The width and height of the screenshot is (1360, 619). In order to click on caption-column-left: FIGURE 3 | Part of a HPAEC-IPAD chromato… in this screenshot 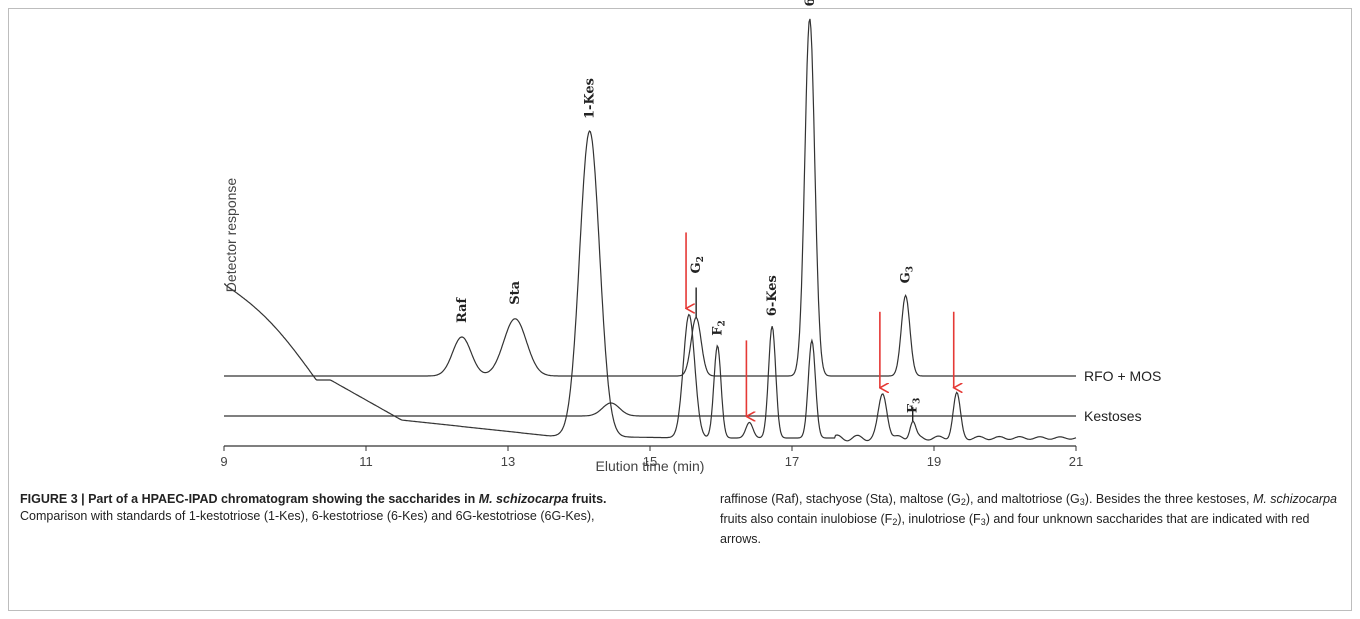, I will do `click(330, 508)`.